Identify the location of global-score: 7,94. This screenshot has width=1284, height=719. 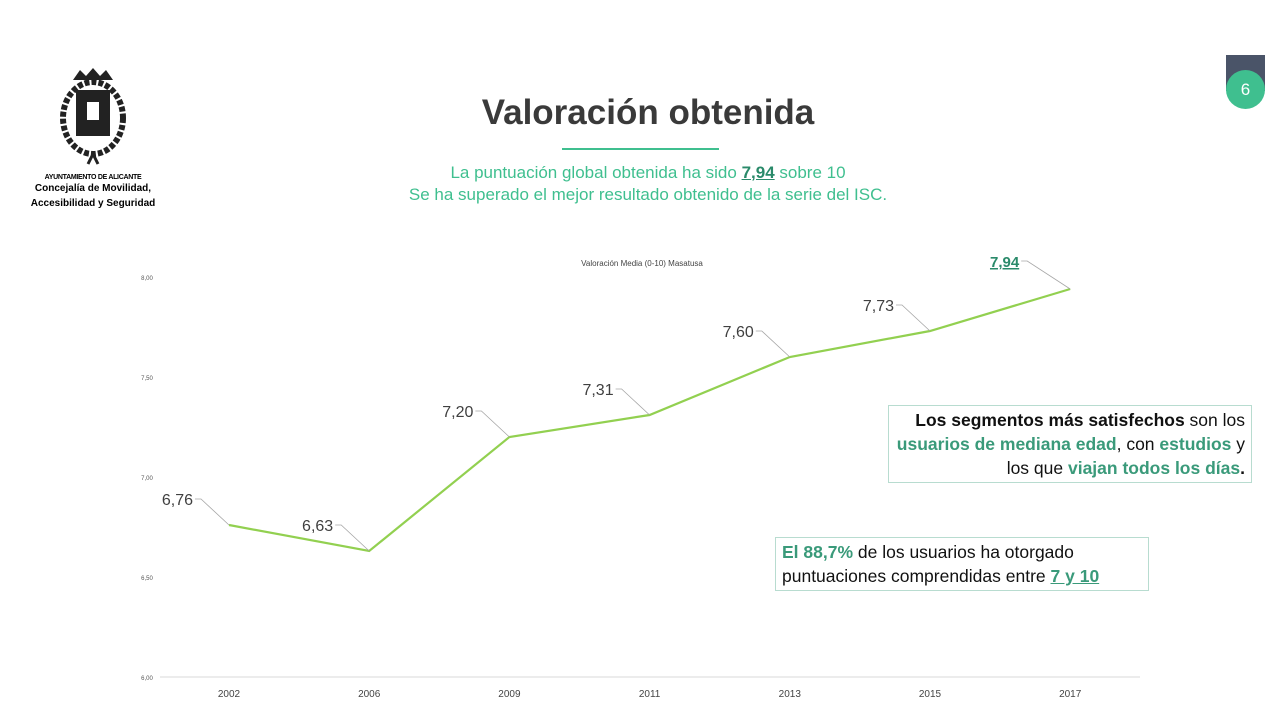
(758, 172).